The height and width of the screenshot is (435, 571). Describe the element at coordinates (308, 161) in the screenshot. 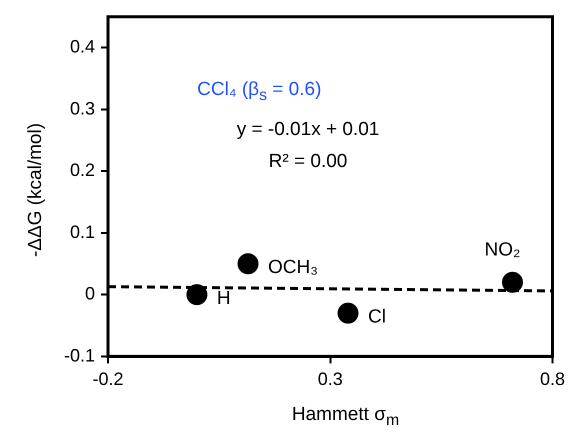

I see `annotation: R² = 0.00` at that location.